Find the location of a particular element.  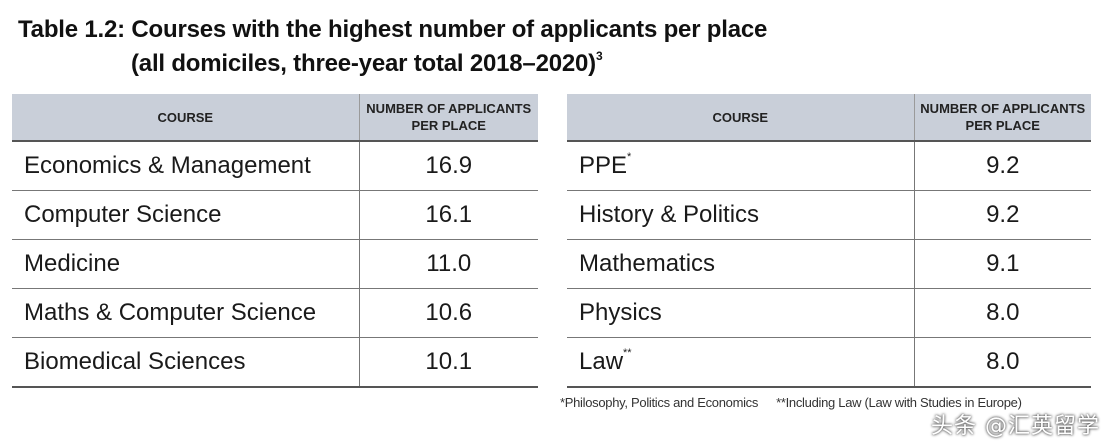

applicants-value: 10.6 is located at coordinates (448, 313).